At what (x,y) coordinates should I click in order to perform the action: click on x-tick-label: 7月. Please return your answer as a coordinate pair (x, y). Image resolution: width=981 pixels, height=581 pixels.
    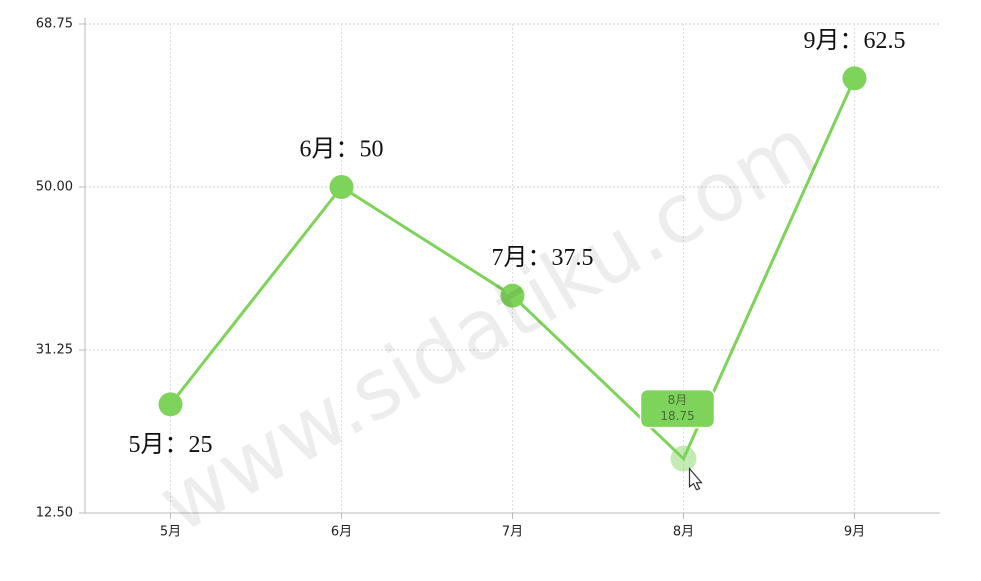
    Looking at the image, I should click on (512, 532).